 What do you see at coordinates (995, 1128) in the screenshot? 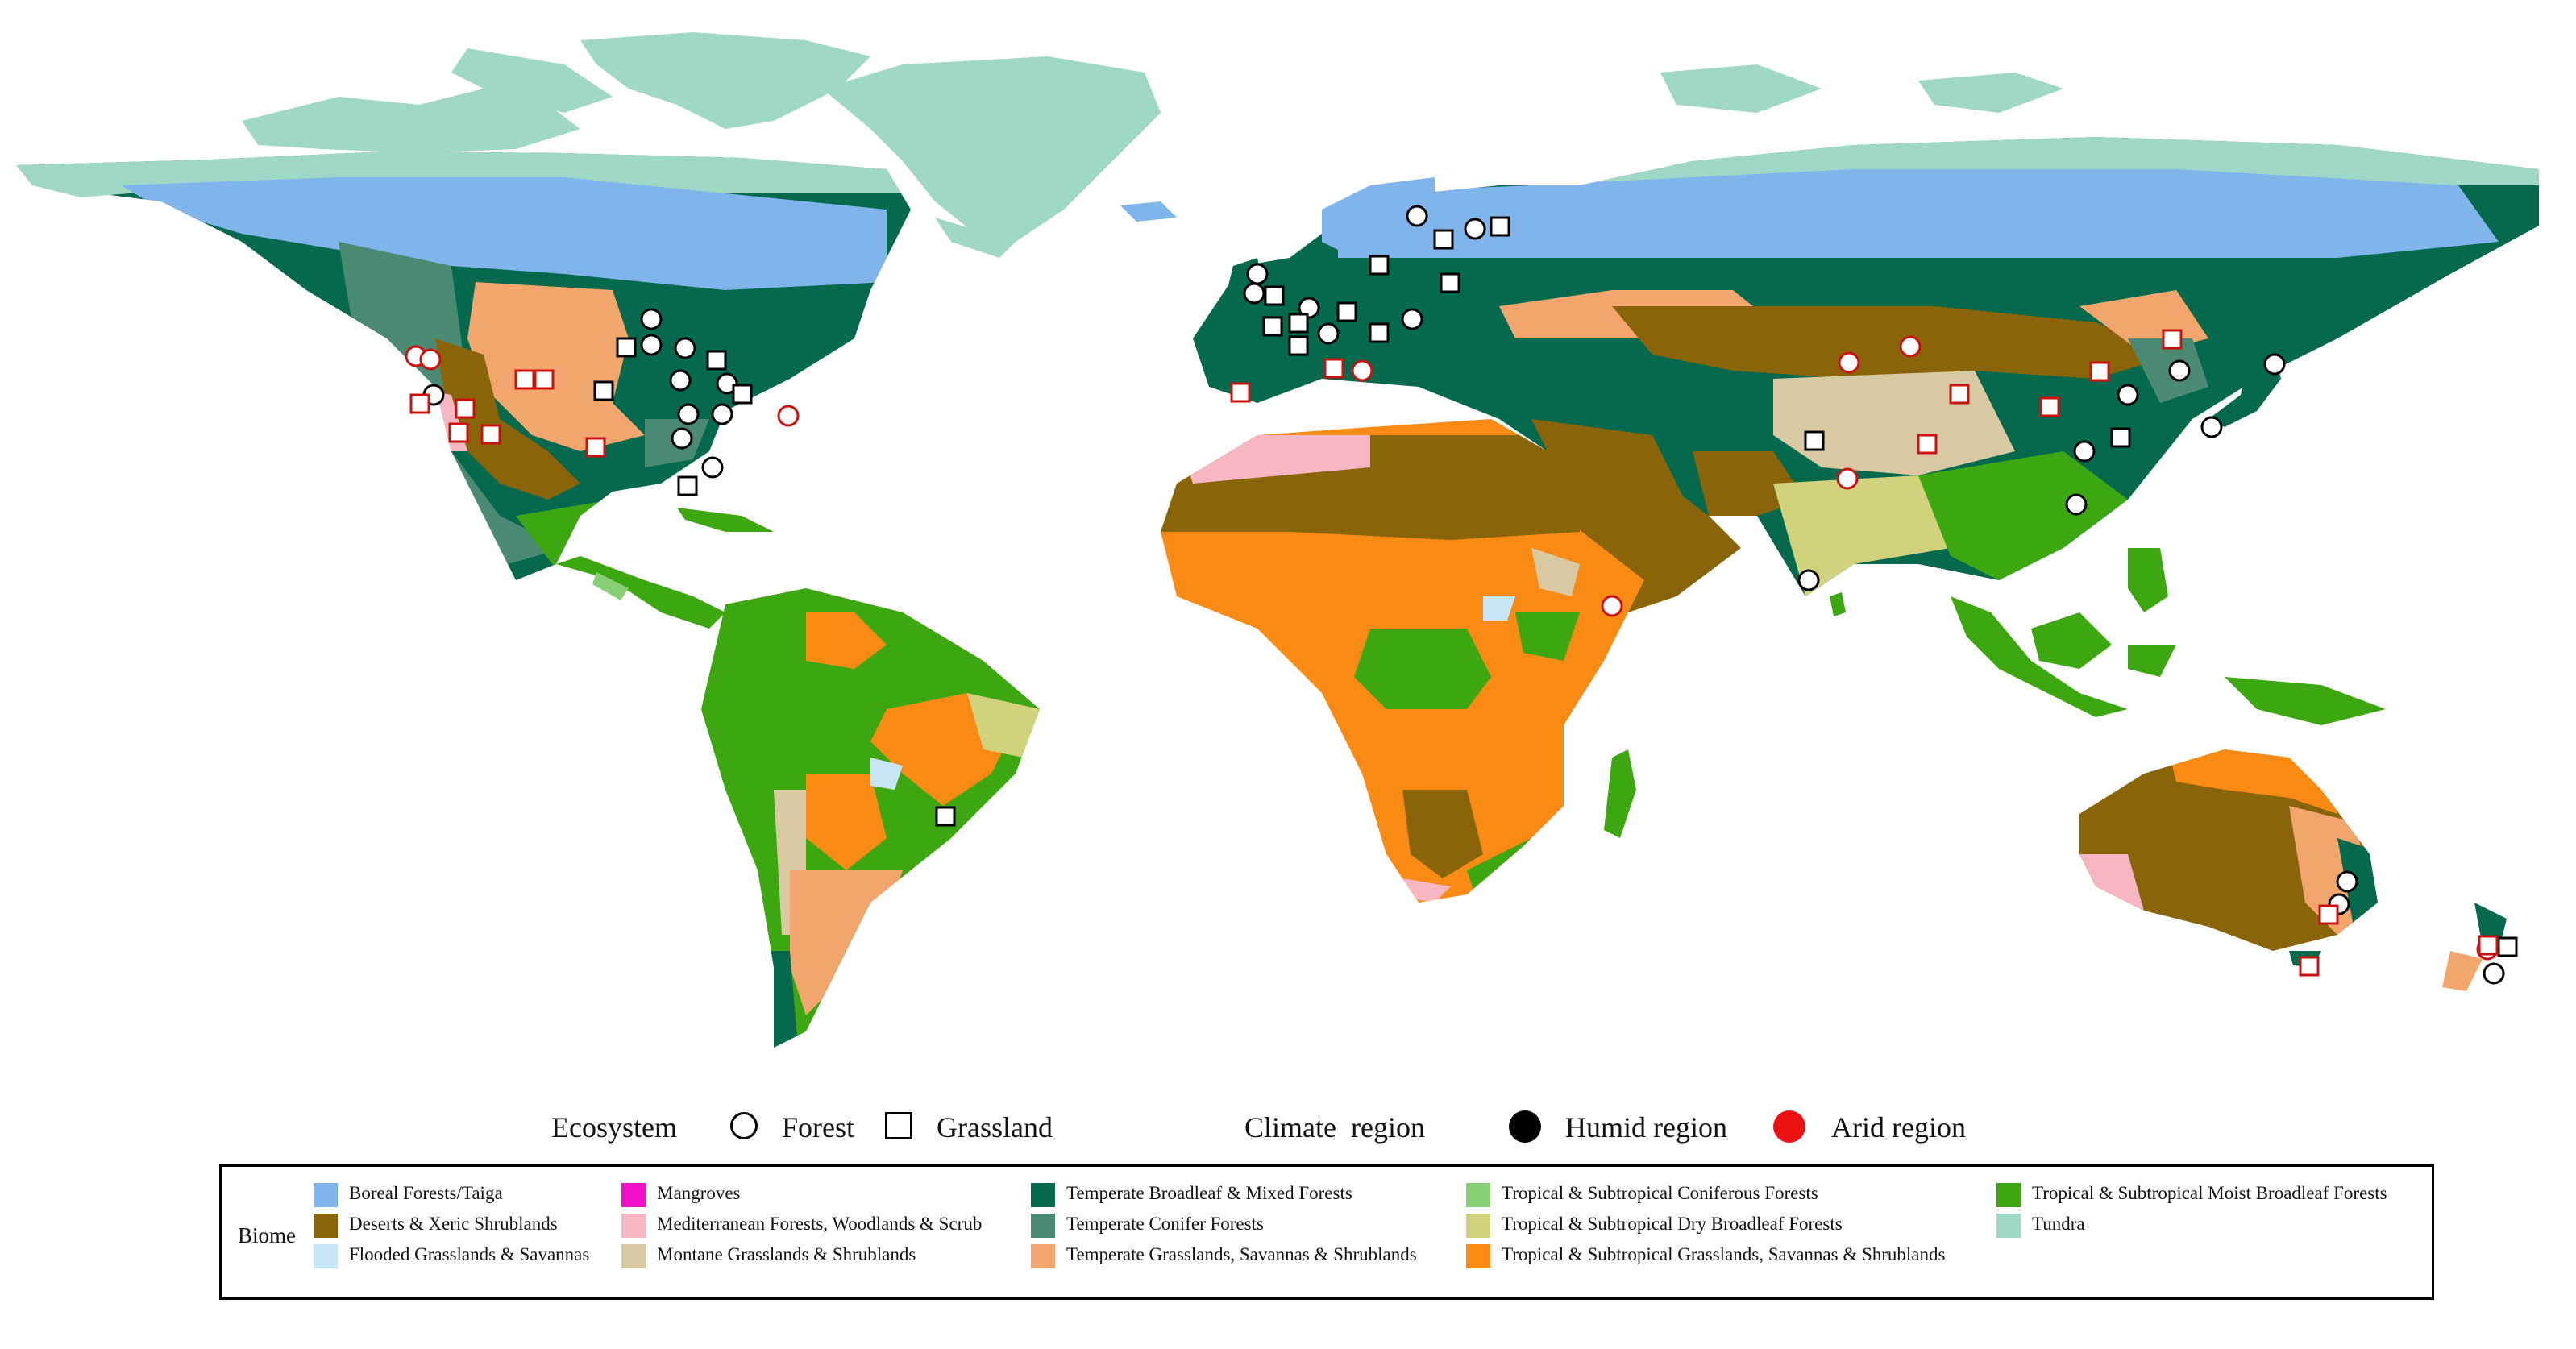
I see `grassland-label: Grassland` at bounding box center [995, 1128].